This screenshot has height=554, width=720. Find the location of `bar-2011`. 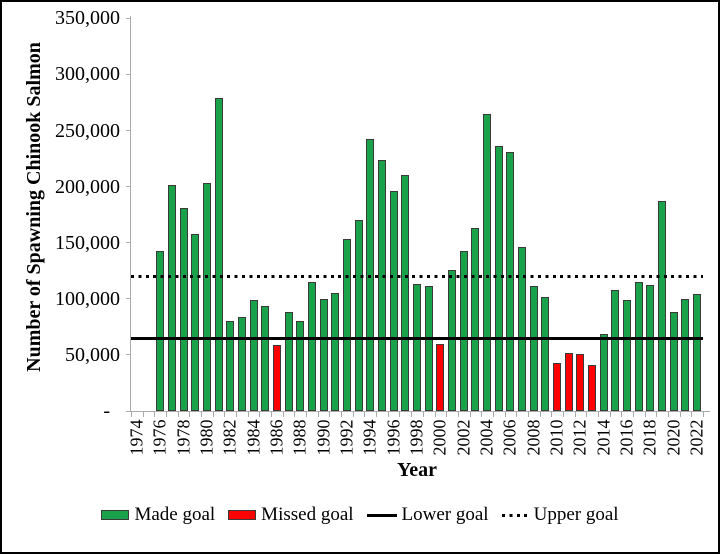

bar-2011 is located at coordinates (568, 381).